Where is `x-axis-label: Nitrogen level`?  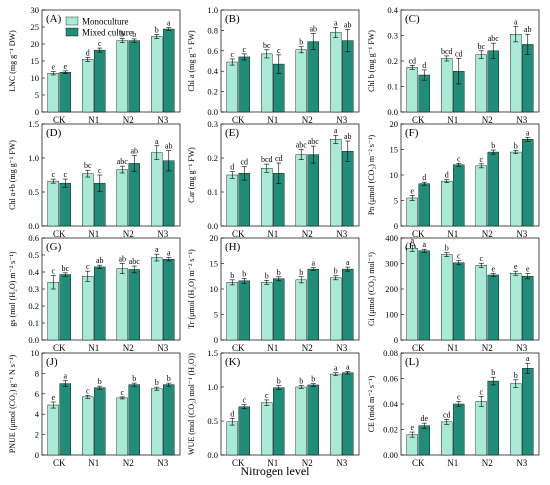
x-axis-label: Nitrogen level is located at coordinates (276, 471).